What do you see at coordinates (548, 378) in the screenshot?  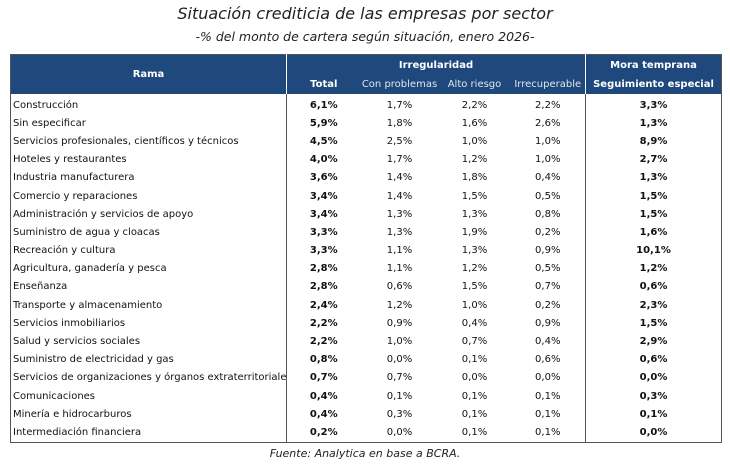 I see `cell-irrecuperable: 0,0%` at bounding box center [548, 378].